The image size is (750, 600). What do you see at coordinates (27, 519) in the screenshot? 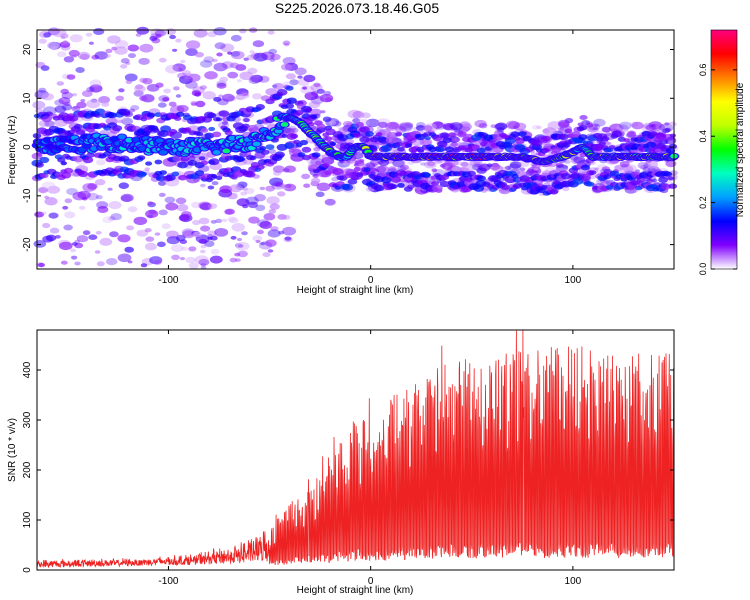
I see `y-tick-label: 100` at bounding box center [27, 519].